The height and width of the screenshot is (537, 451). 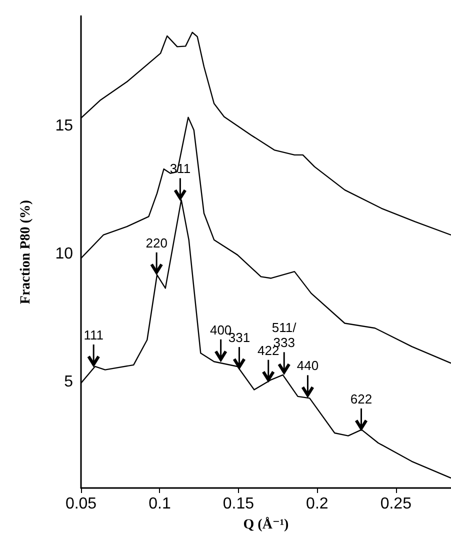 What do you see at coordinates (69, 381) in the screenshot?
I see `y-tick-label: 5` at bounding box center [69, 381].